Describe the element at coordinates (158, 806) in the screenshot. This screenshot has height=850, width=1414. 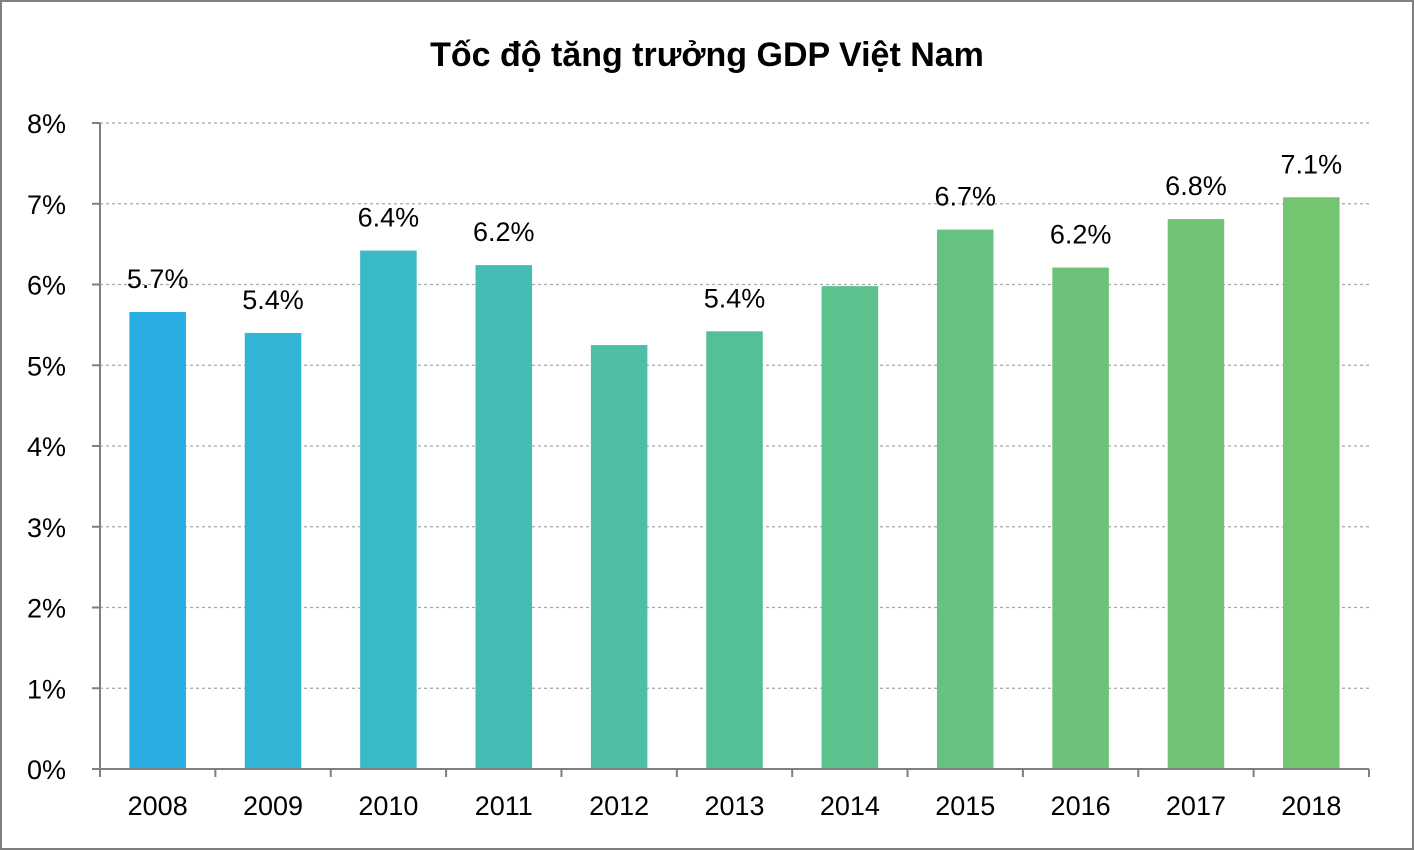
I see `x-tick-label: 2008` at that location.